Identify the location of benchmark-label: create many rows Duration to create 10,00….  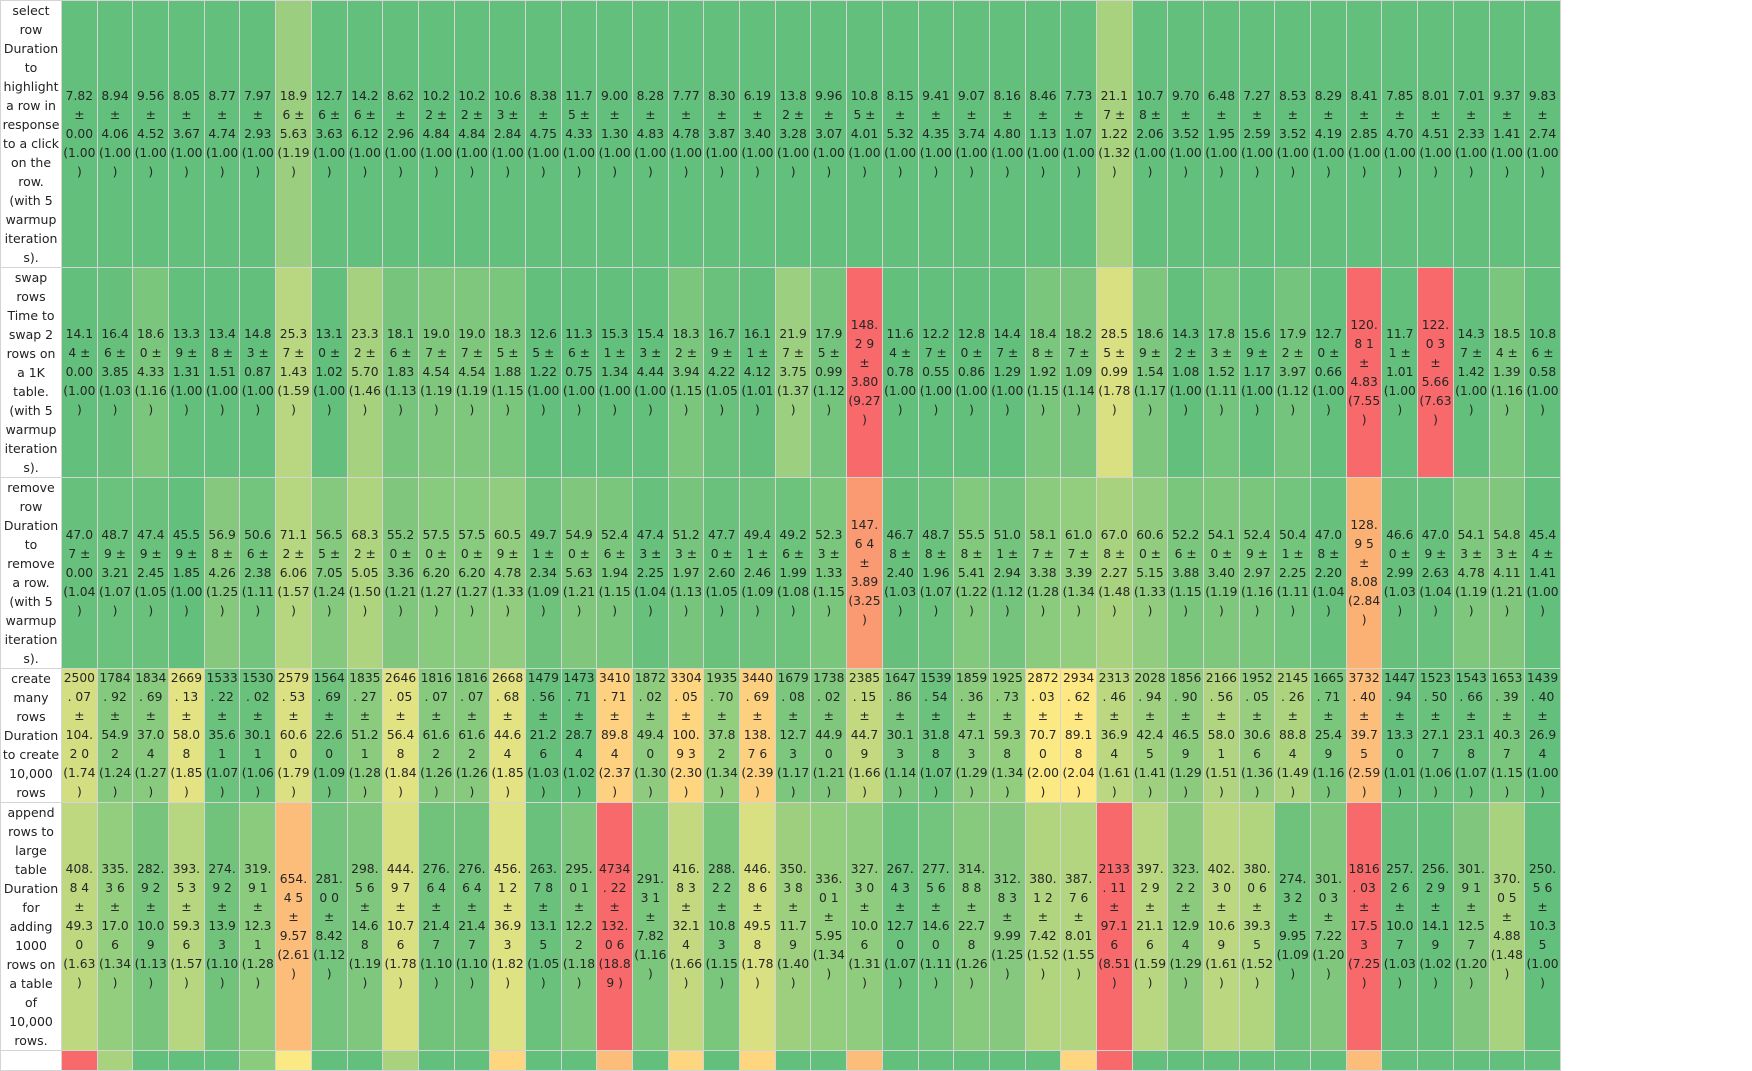
(31, 735).